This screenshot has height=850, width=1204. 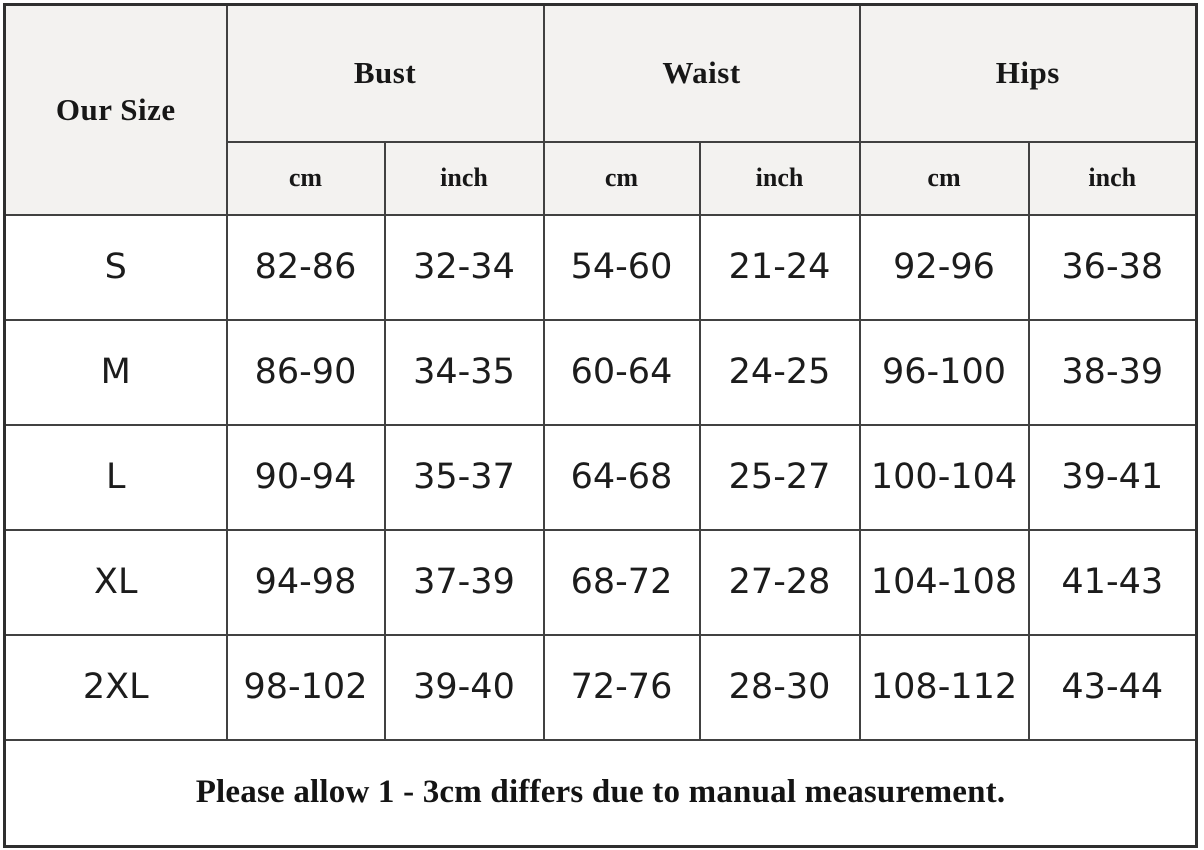 I want to click on table-row-l: L 90-94 35-37 64-68 25-27 100-104 39-41, so click(x=600, y=477).